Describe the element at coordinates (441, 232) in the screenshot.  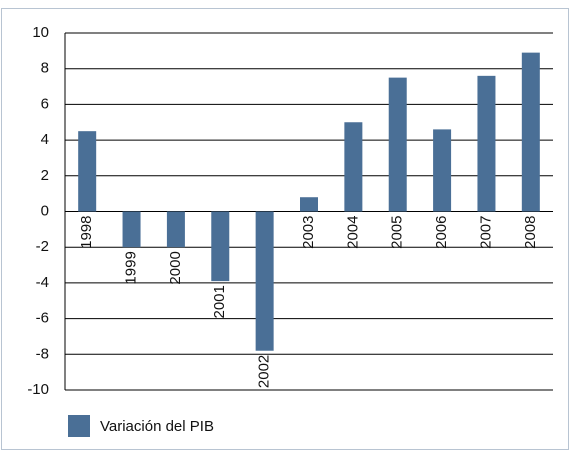
I see `x-tick-label: 2006` at that location.